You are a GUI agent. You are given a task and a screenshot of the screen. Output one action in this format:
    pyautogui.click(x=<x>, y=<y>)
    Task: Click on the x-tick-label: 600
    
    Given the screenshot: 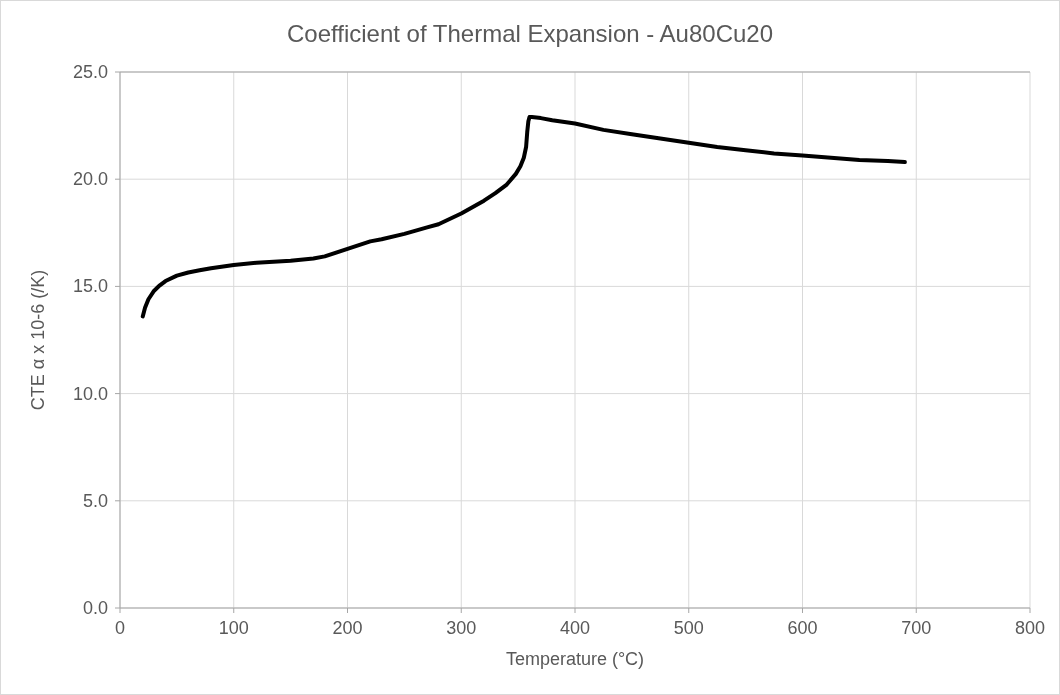 What is the action you would take?
    pyautogui.click(x=802, y=628)
    